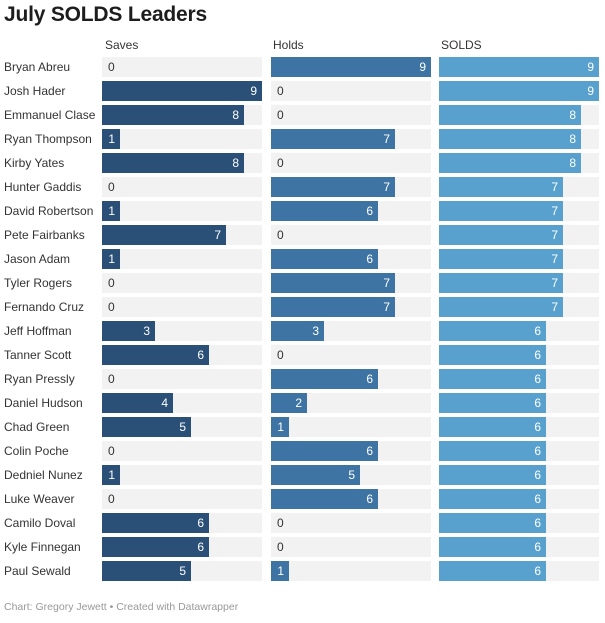 This screenshot has width=605, height=623. I want to click on saves-value-label: 6, so click(200, 547).